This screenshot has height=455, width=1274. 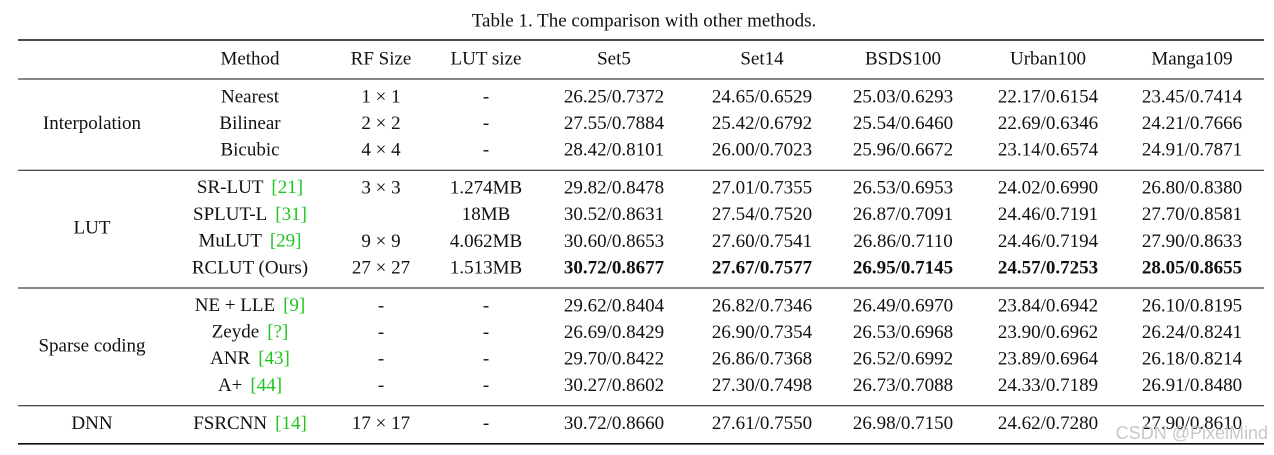 What do you see at coordinates (230, 359) in the screenshot?
I see `method-name: ANR` at bounding box center [230, 359].